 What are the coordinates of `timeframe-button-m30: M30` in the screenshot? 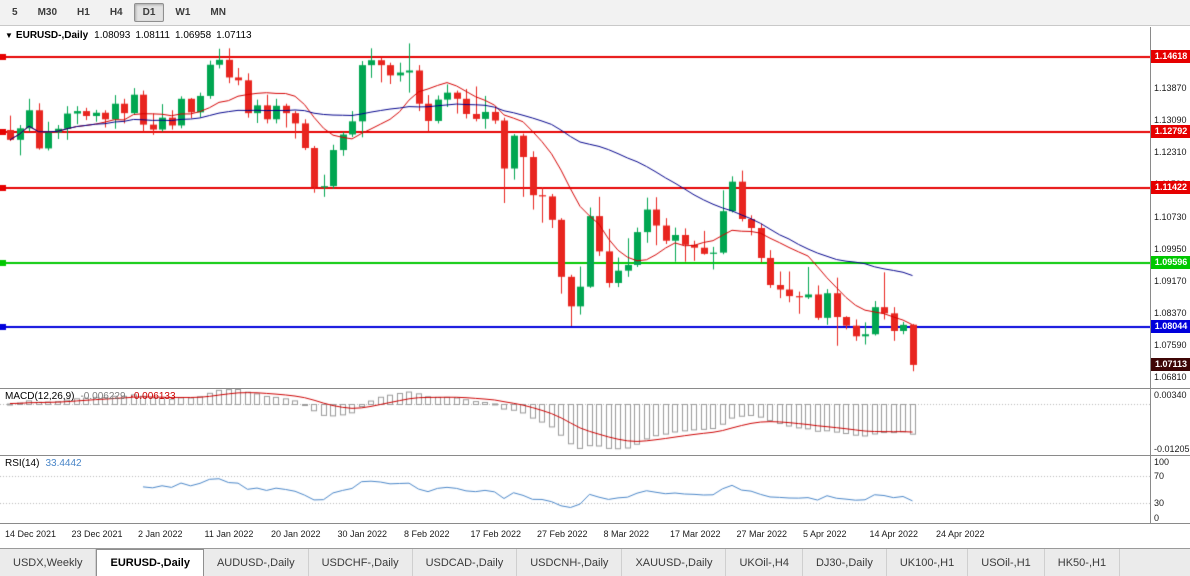 It's located at (47, 12).